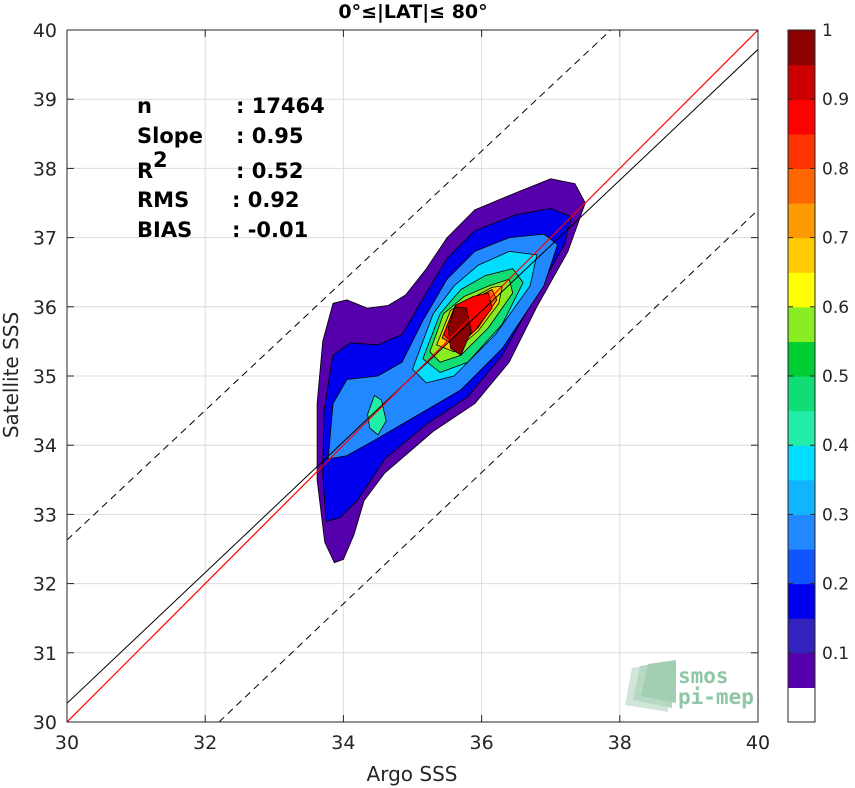  I want to click on y-tick-label: 38, so click(45, 169).